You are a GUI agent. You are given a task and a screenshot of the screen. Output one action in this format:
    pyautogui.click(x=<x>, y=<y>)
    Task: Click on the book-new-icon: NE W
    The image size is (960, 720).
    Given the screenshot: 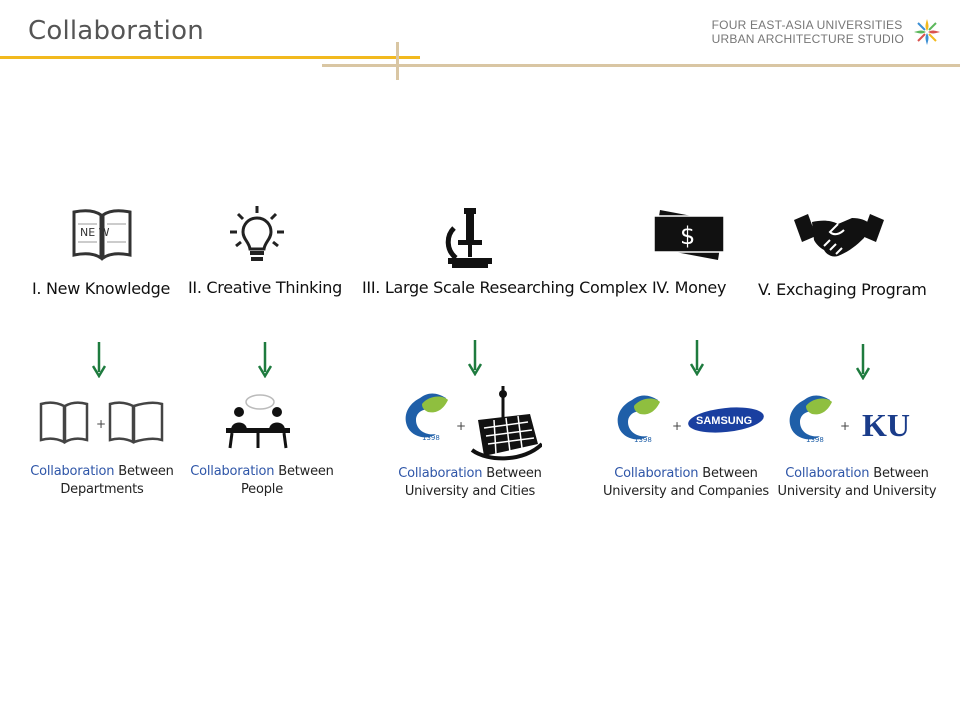 What is the action you would take?
    pyautogui.click(x=102, y=235)
    